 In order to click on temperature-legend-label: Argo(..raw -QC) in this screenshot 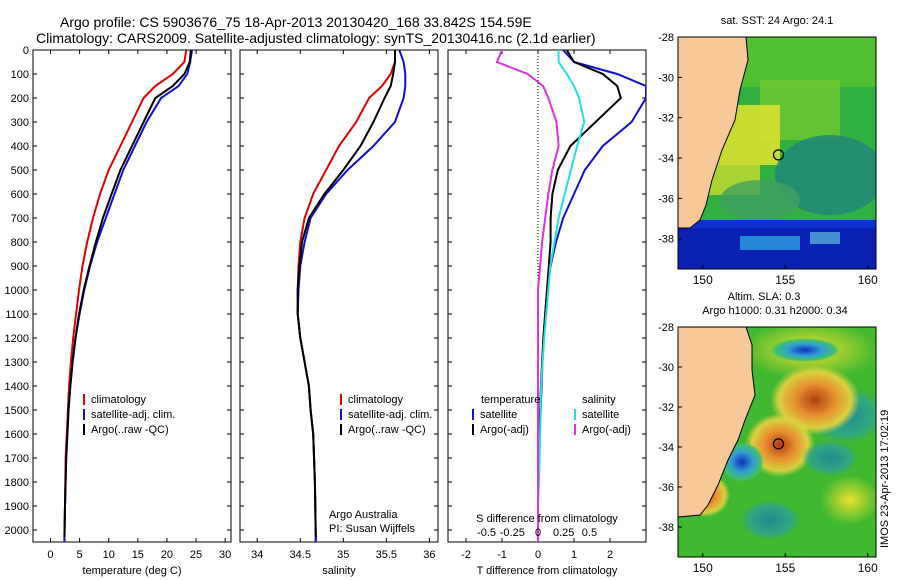, I will do `click(130, 430)`.